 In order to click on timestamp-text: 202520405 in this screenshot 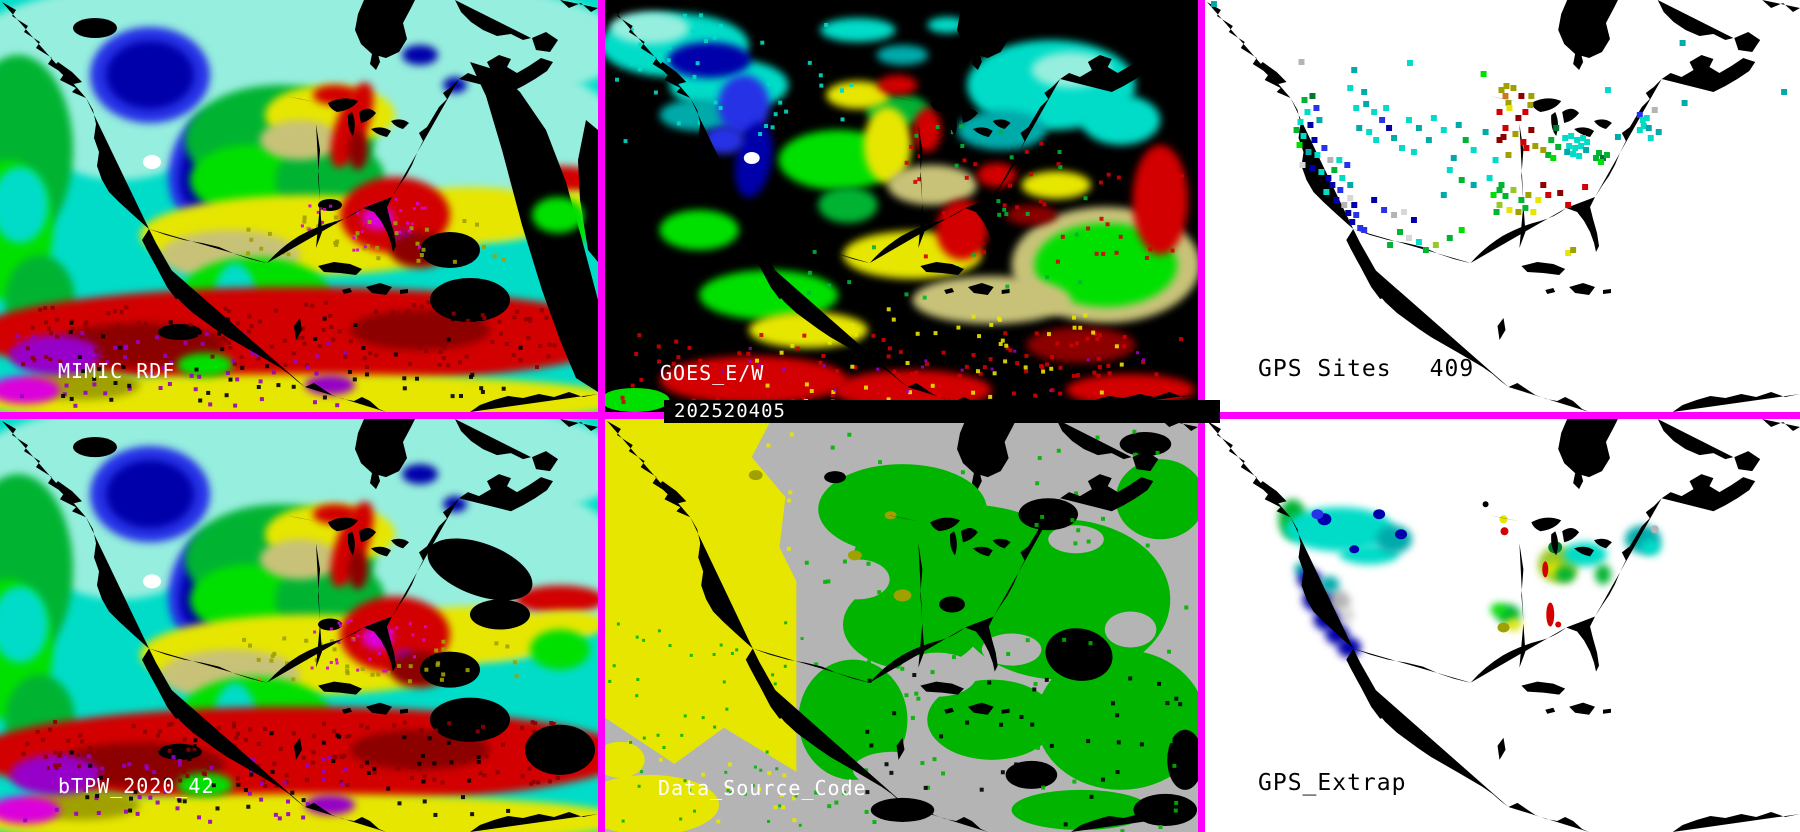, I will do `click(730, 411)`.